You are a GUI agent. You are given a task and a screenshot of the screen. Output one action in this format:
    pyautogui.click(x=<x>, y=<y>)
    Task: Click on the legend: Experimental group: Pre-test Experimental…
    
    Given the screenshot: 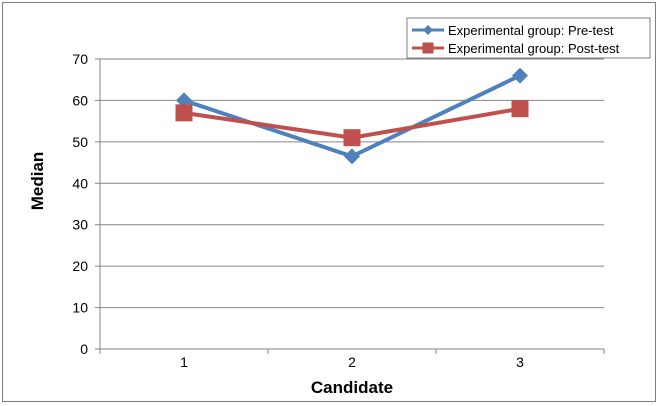 What is the action you would take?
    pyautogui.click(x=528, y=38)
    